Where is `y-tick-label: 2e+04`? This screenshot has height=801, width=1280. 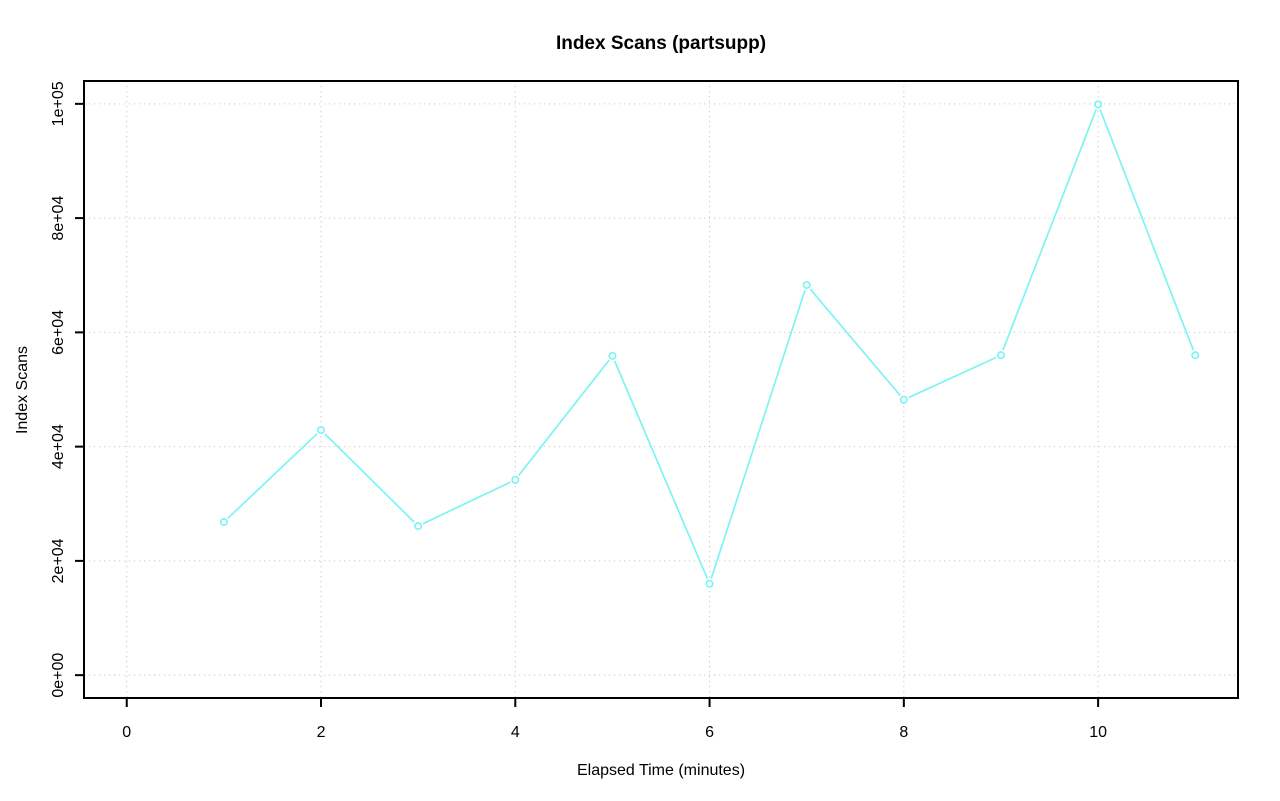
y-tick-label: 2e+04 is located at coordinates (58, 560).